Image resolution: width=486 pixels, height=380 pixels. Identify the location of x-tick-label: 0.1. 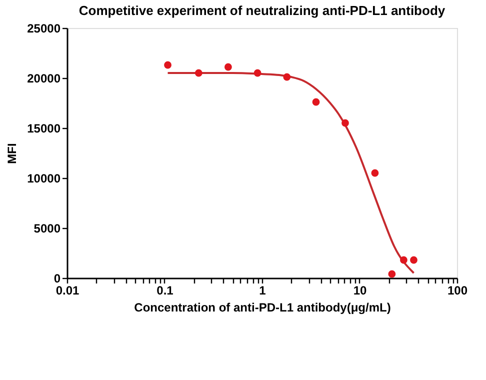
(165, 291).